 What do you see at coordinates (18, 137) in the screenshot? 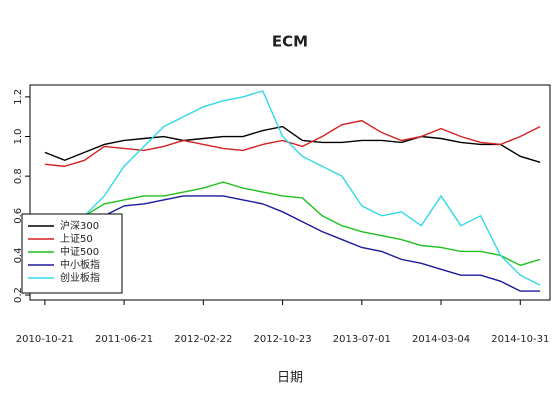
I see `y-tick-label: 1.0` at bounding box center [18, 137].